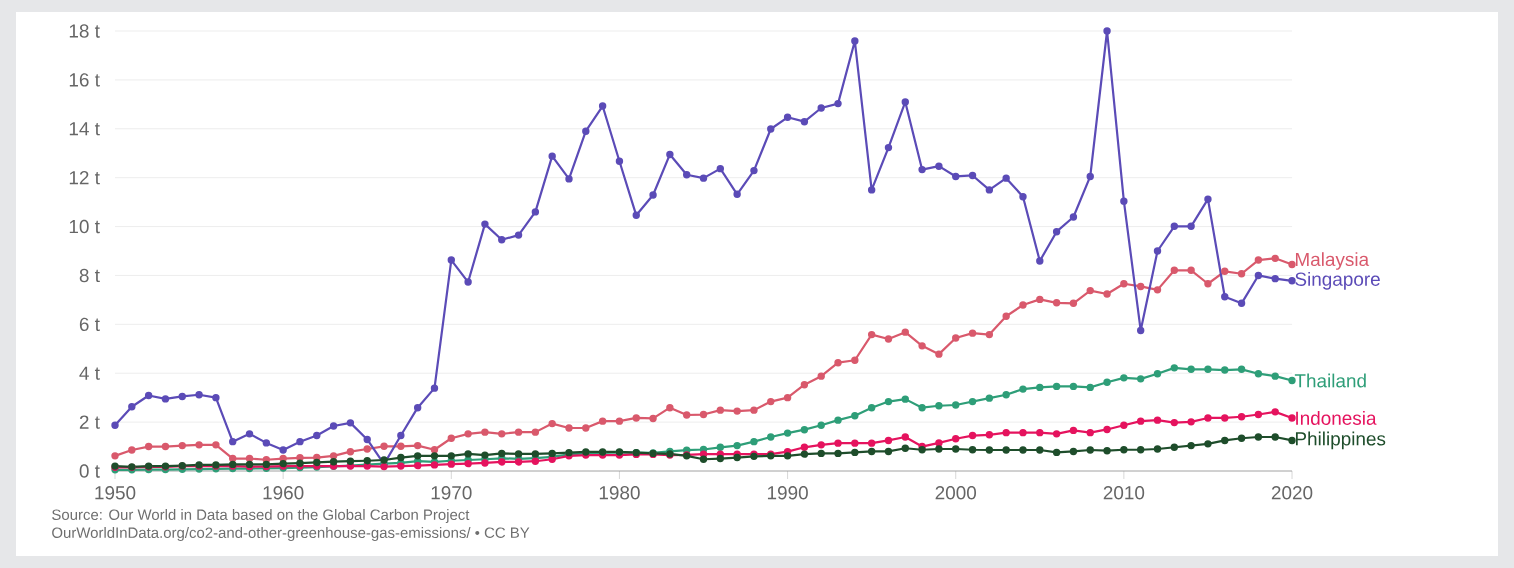  What do you see at coordinates (619, 493) in the screenshot?
I see `x-tick-label: 1980` at bounding box center [619, 493].